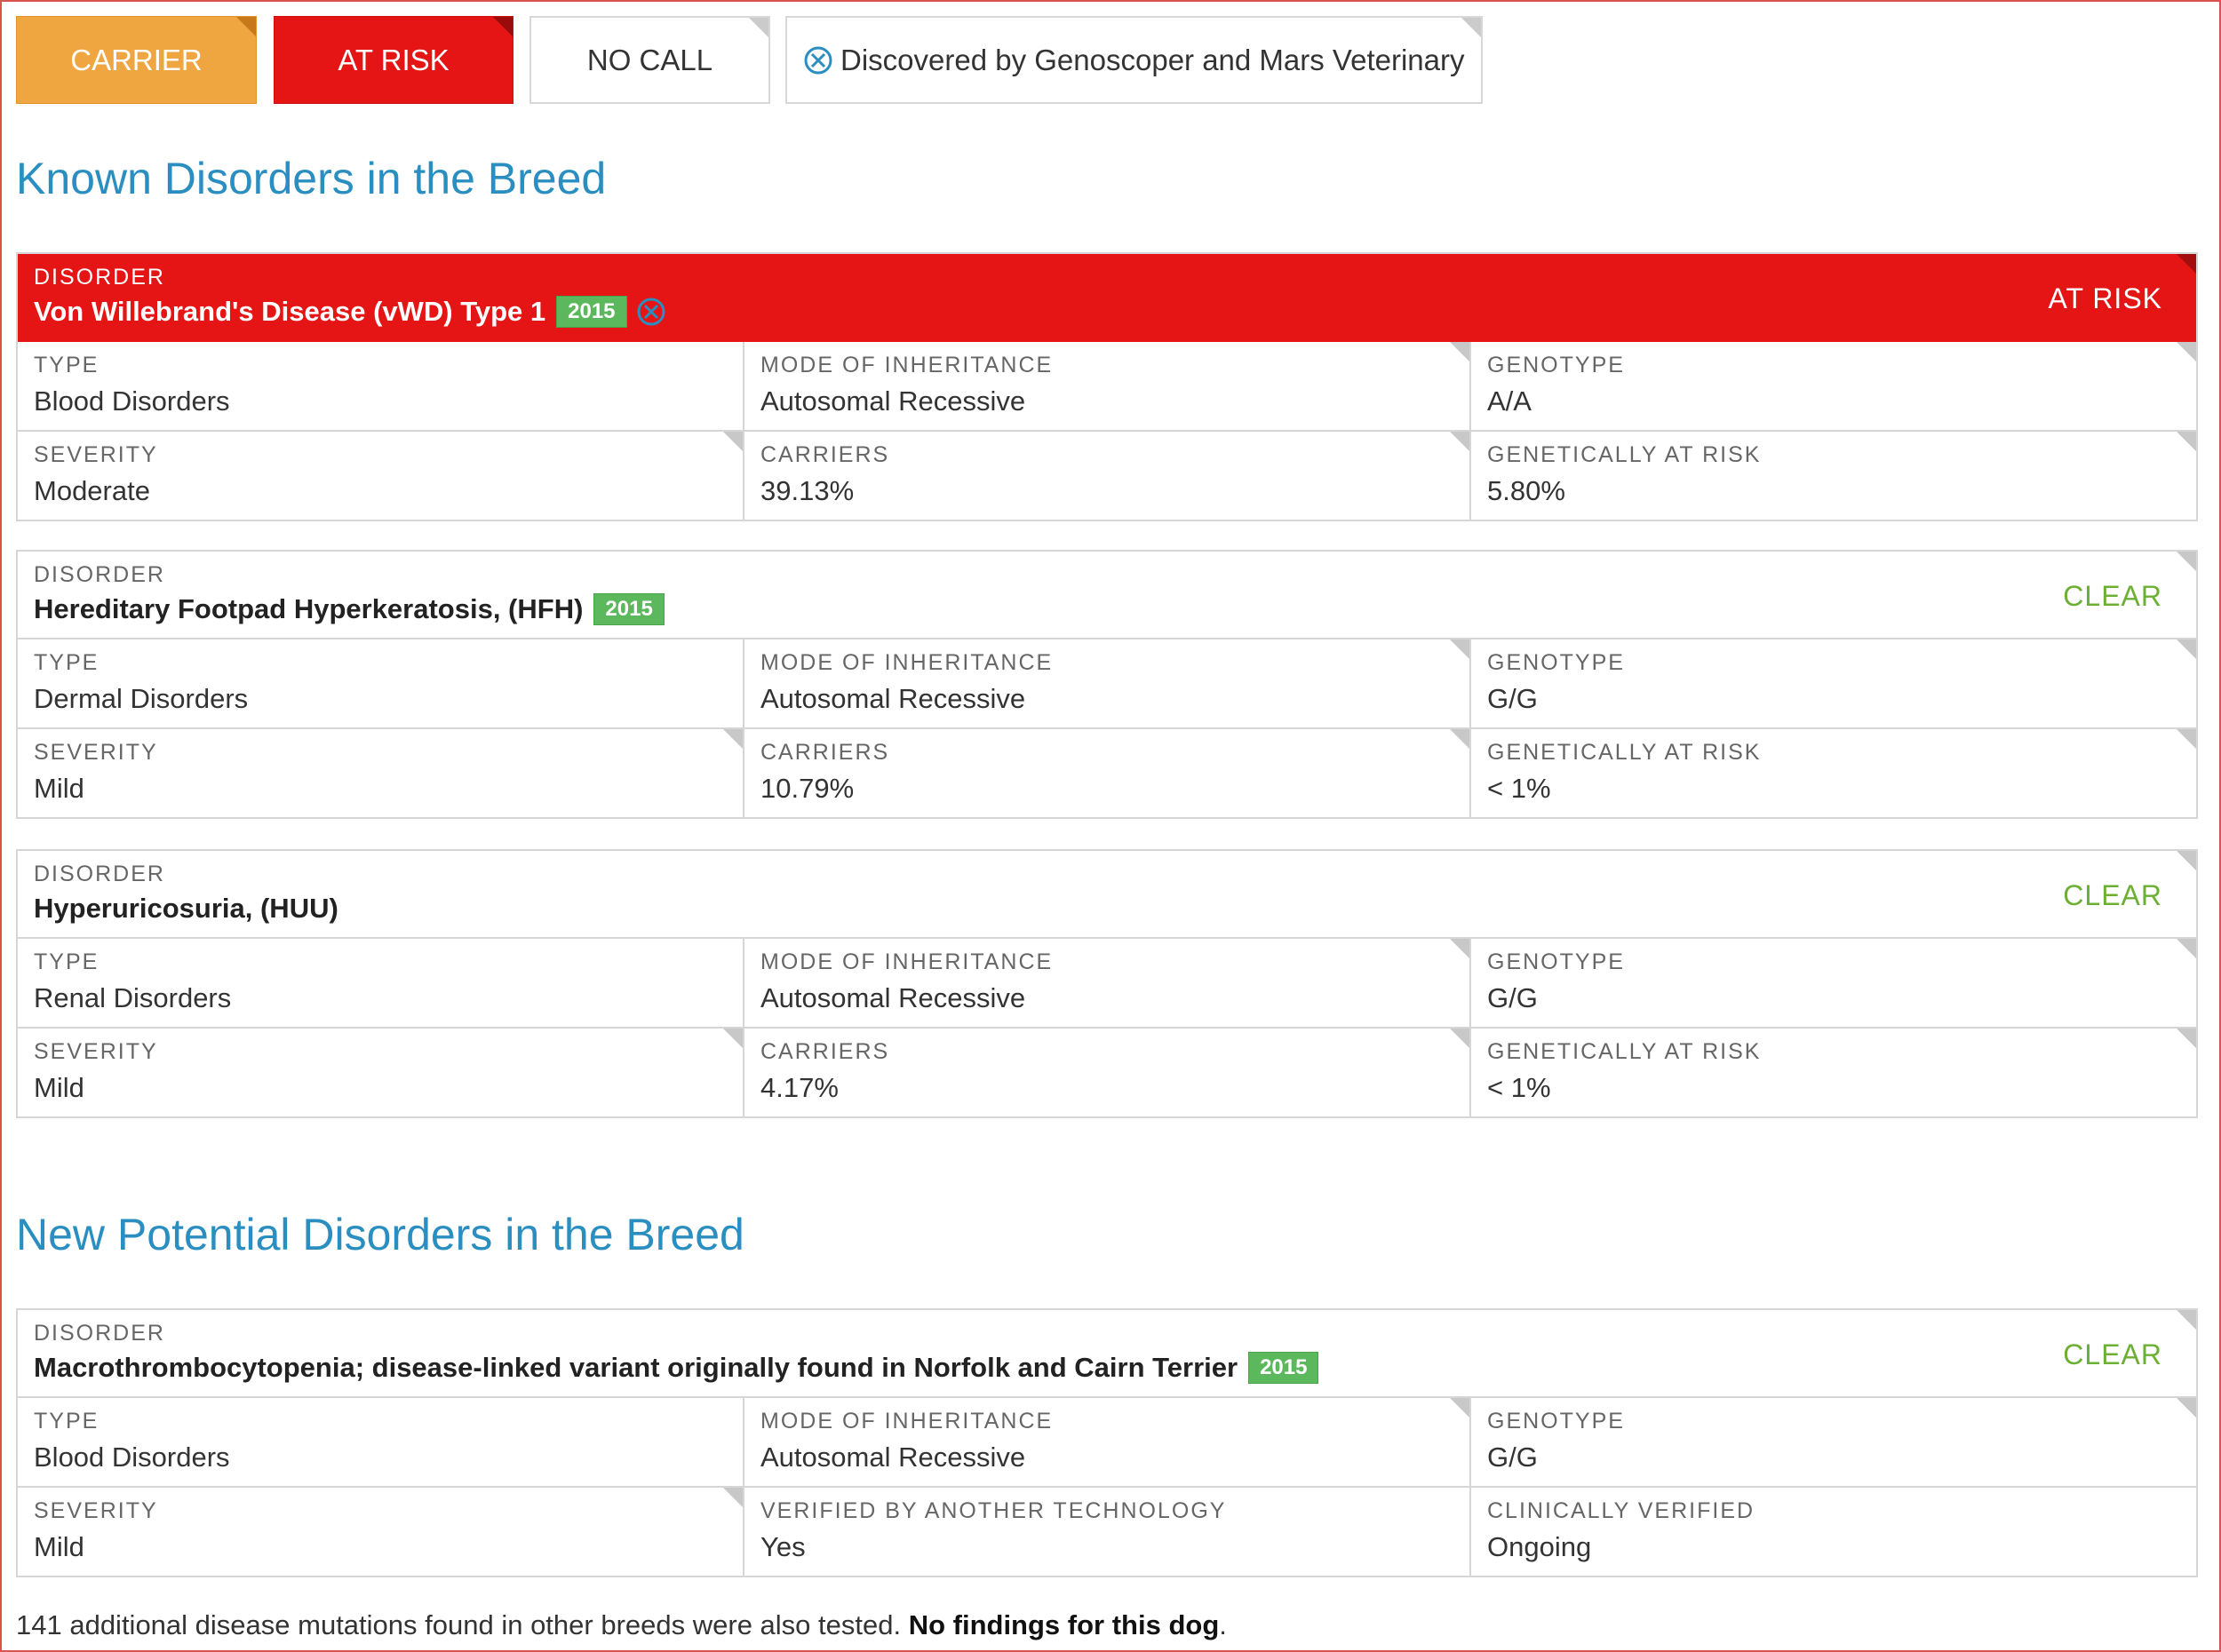  Describe the element at coordinates (186, 908) in the screenshot. I see `disorder-name: Hyperuricosuria, (HUU)` at that location.